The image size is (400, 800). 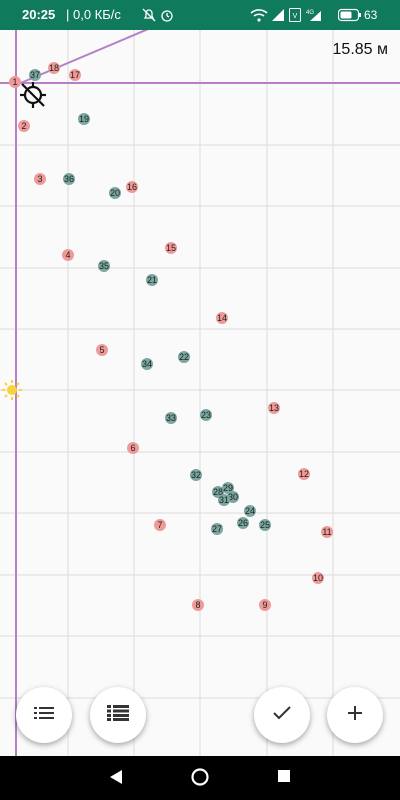 I want to click on alarm-icon, so click(x=167, y=17).